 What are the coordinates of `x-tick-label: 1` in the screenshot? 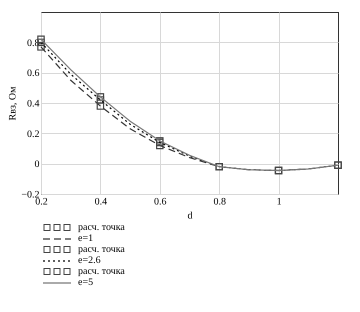 It's located at (279, 202).